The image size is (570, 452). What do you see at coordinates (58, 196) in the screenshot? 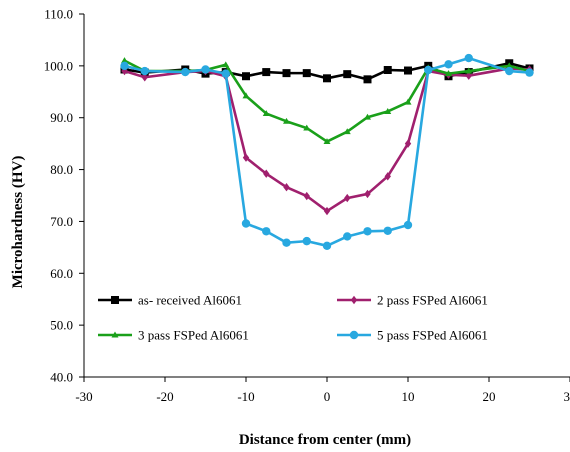
I see `y-tick-labels: 40.0 50.0 60.0 70.0 80.0 90.0 100.0 110.0` at bounding box center [58, 196].